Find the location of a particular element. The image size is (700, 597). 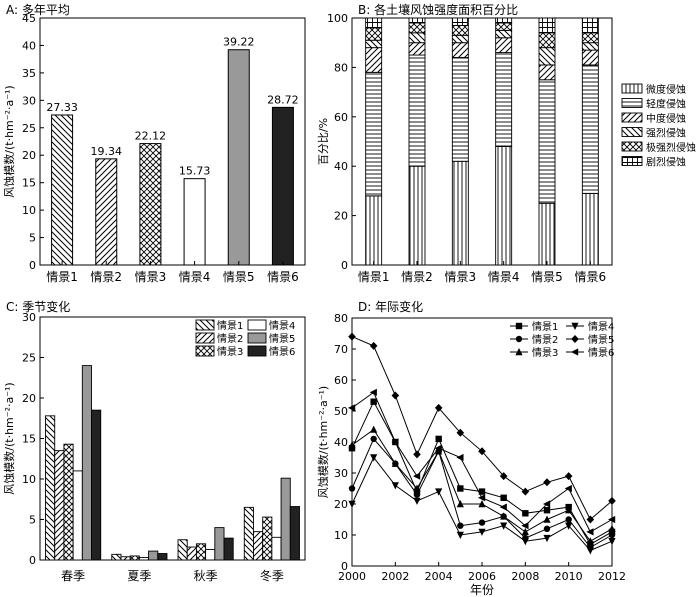

x-tick-label: 情景4 is located at coordinates (195, 277).